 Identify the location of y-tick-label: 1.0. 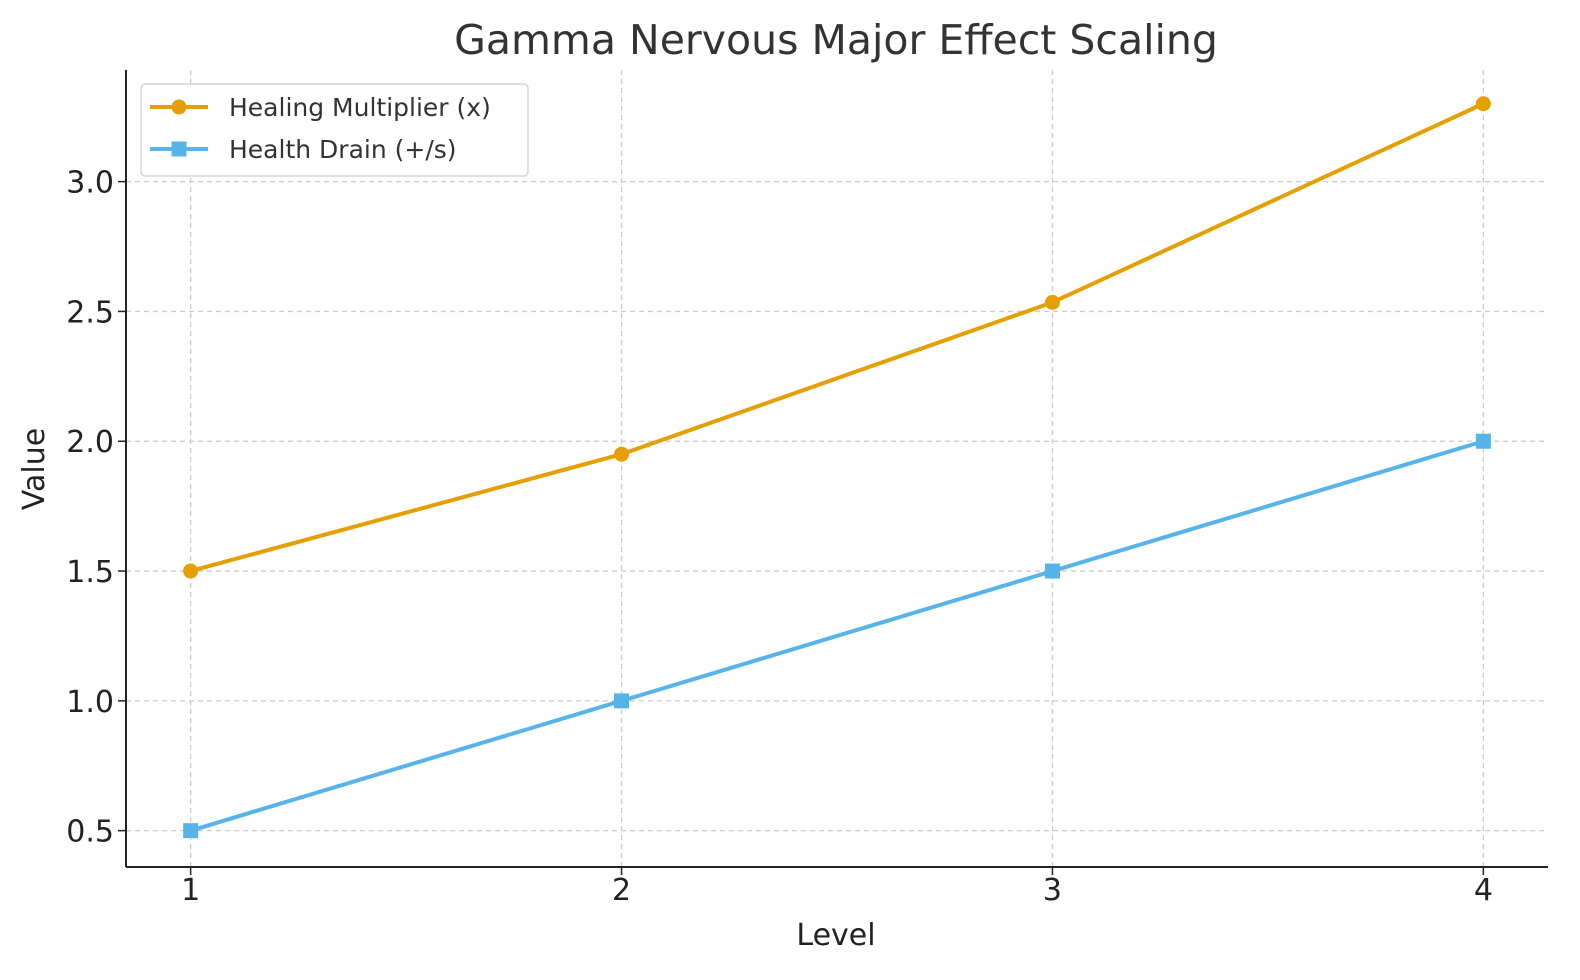
(90, 702).